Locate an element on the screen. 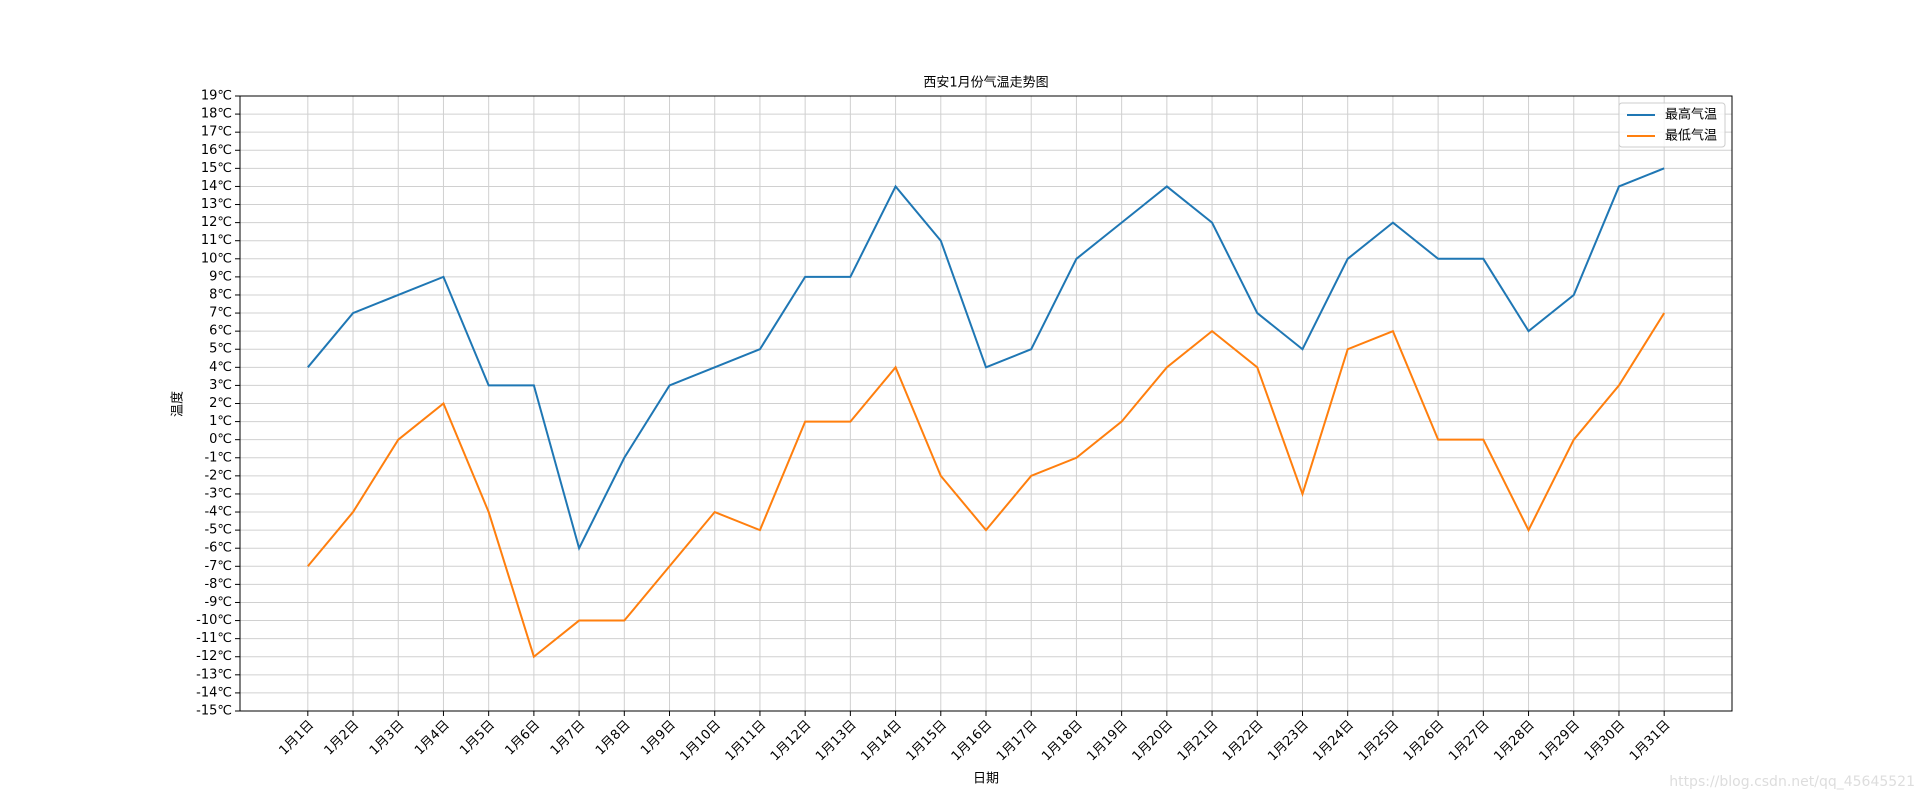 The width and height of the screenshot is (1923, 800). y-tick-label: 18℃ is located at coordinates (216, 114).